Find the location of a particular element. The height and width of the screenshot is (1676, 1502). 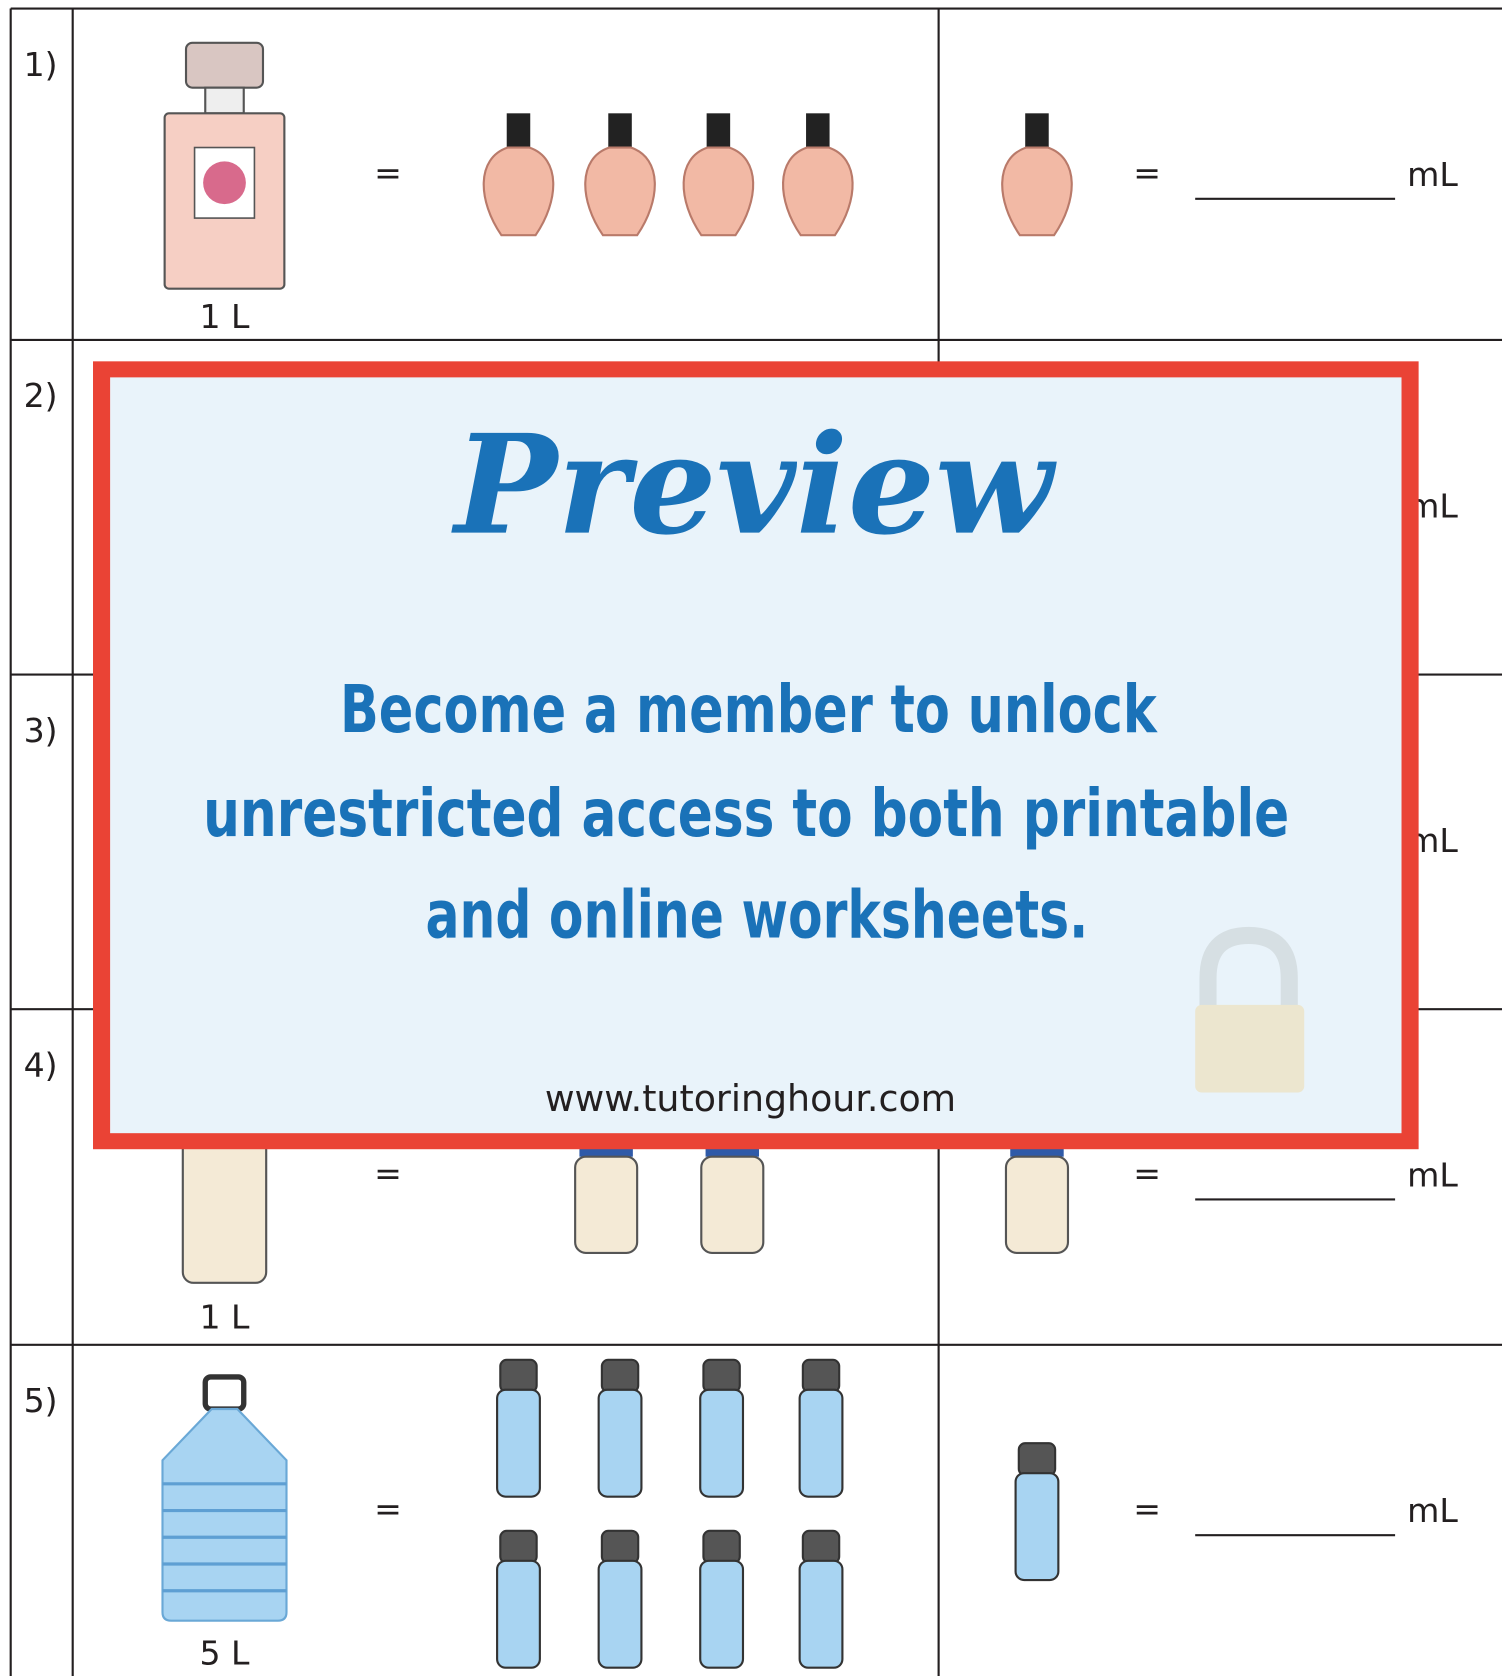

lock-icon is located at coordinates (1250, 1009).